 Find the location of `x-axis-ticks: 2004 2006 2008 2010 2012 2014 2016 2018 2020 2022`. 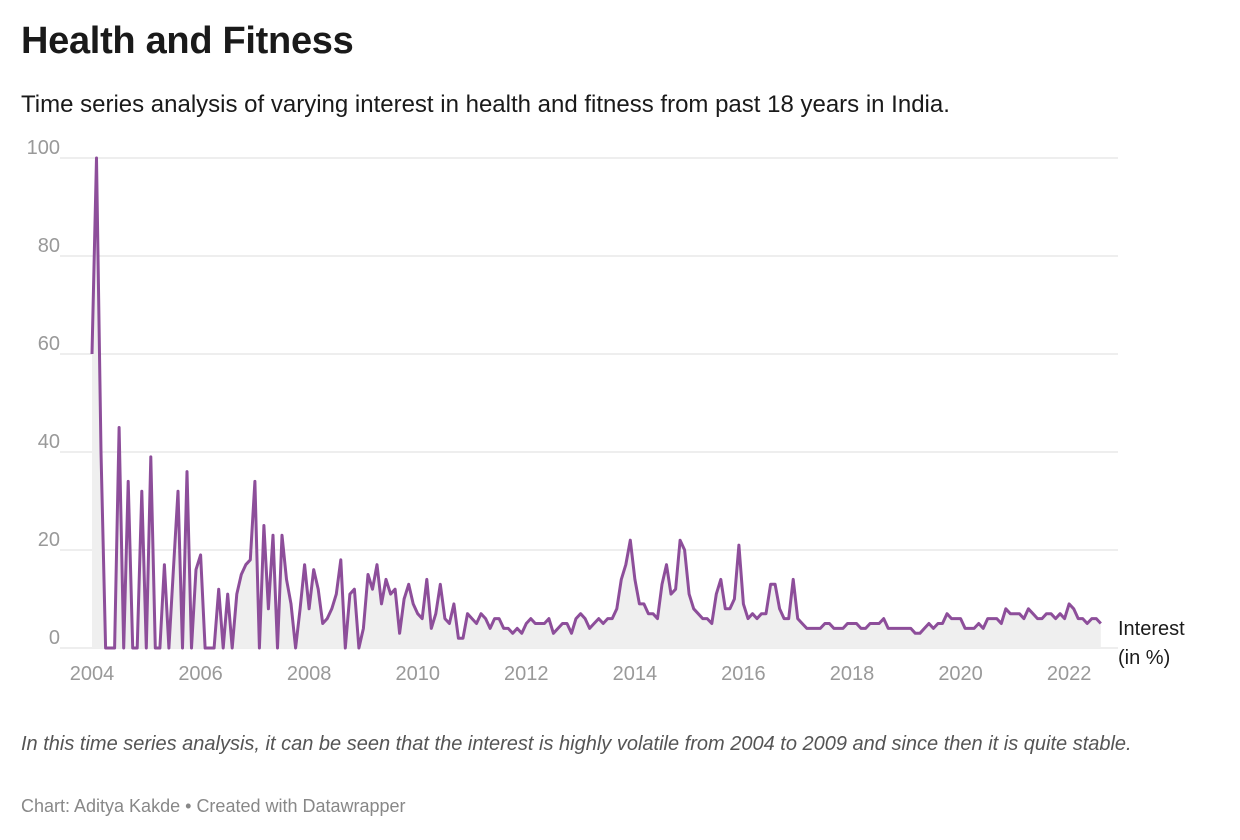

x-axis-ticks: 2004 2006 2008 2010 2012 2014 2016 2018 2020 2022 is located at coordinates (581, 674).